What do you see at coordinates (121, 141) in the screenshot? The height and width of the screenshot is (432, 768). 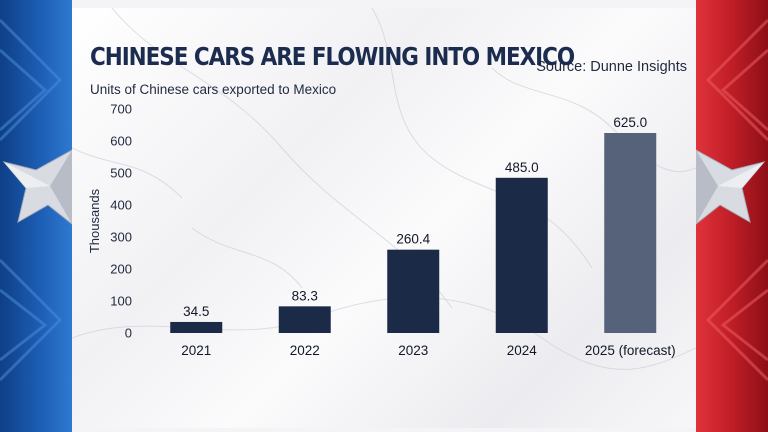 I see `y-tick-label: 600` at bounding box center [121, 141].